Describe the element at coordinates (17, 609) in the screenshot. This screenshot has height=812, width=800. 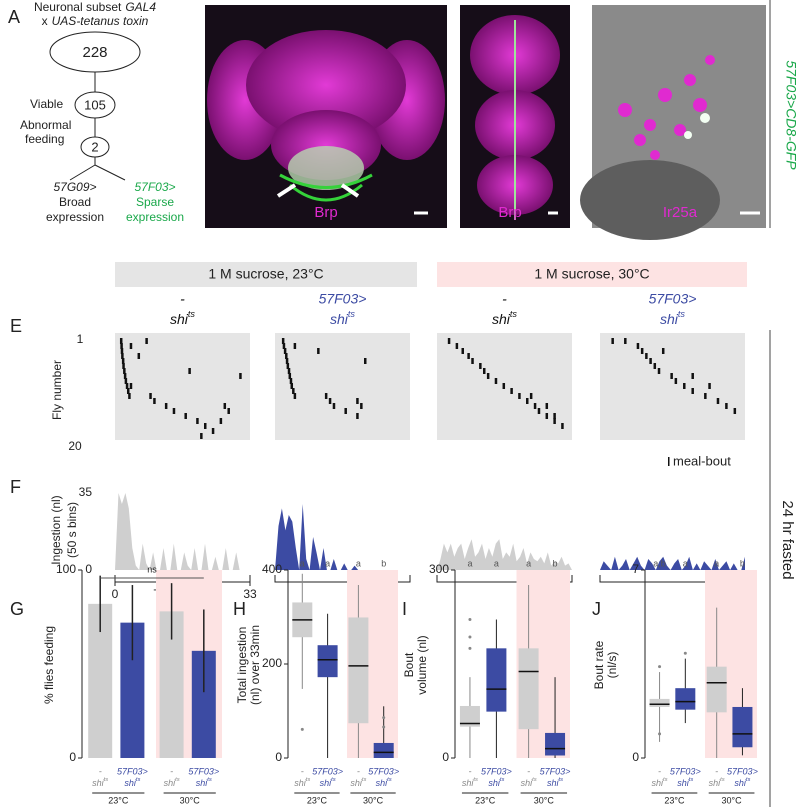
I see `panel-label: G` at that location.